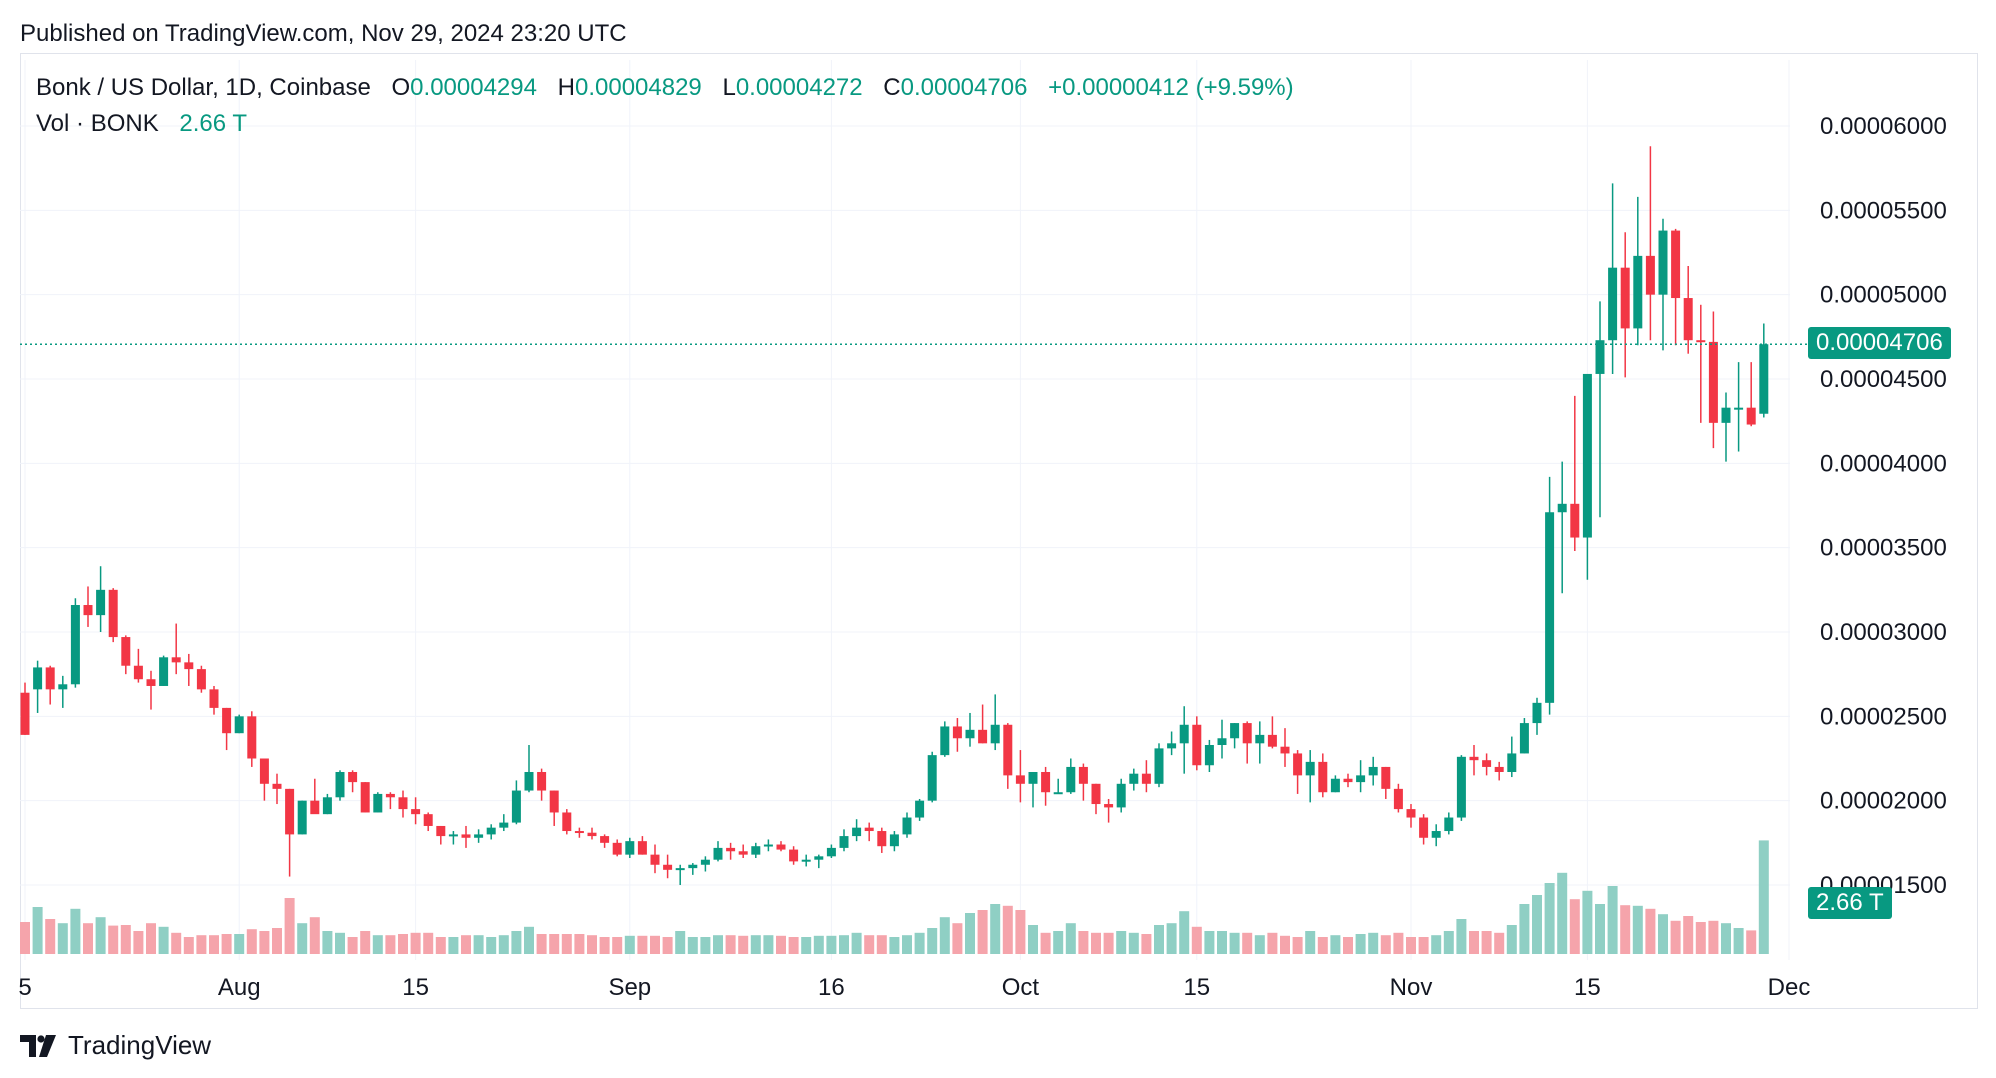 This screenshot has width=1996, height=1078. What do you see at coordinates (203, 87) in the screenshot?
I see `symbol-title: Bonk / US Dollar, 1D, Coinbase` at bounding box center [203, 87].